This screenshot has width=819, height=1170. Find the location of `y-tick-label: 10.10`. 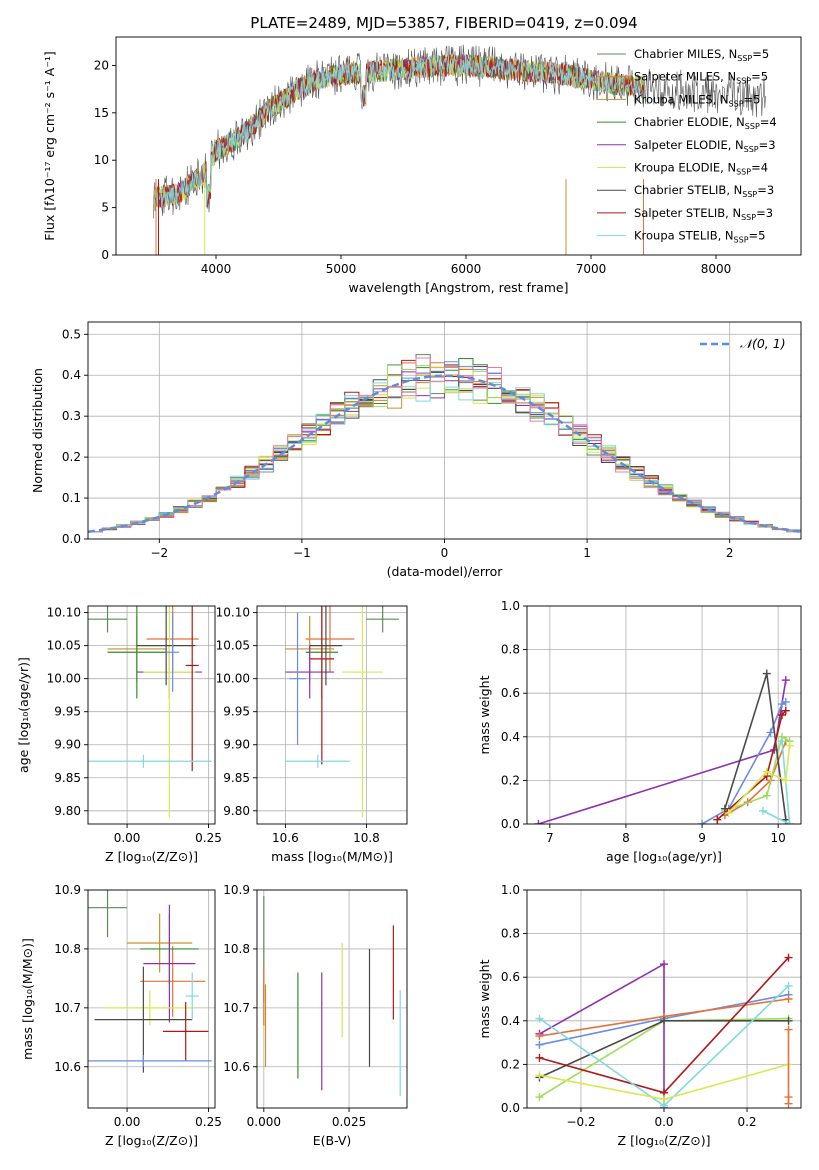

y-tick-label: 10.10 is located at coordinates (64, 613).